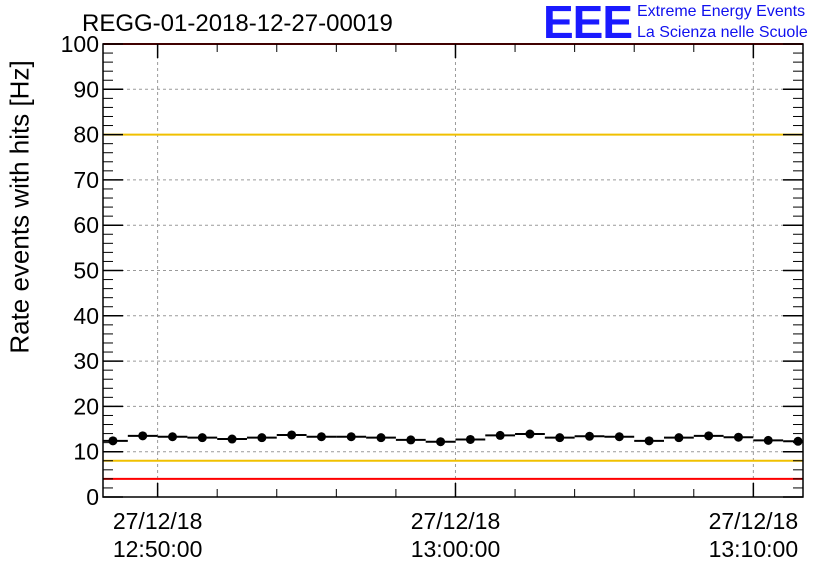 This screenshot has height=572, width=836. I want to click on data-series, so click(453, 438).